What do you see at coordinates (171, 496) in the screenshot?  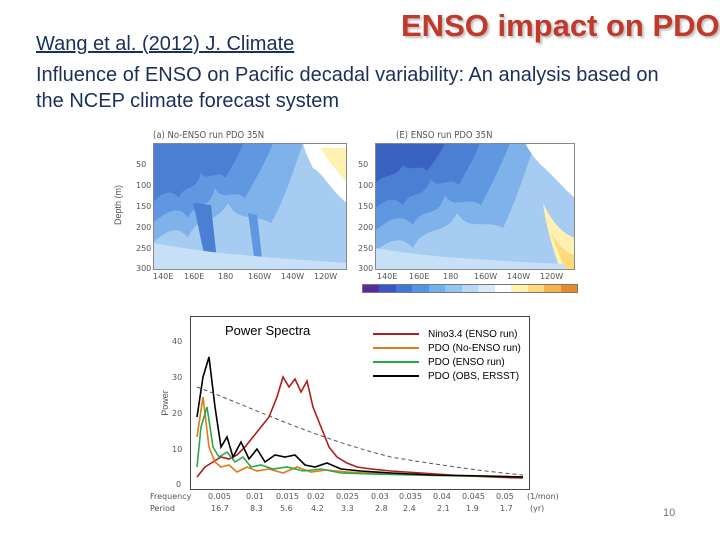 I see `frequency-label: Frequency` at bounding box center [171, 496].